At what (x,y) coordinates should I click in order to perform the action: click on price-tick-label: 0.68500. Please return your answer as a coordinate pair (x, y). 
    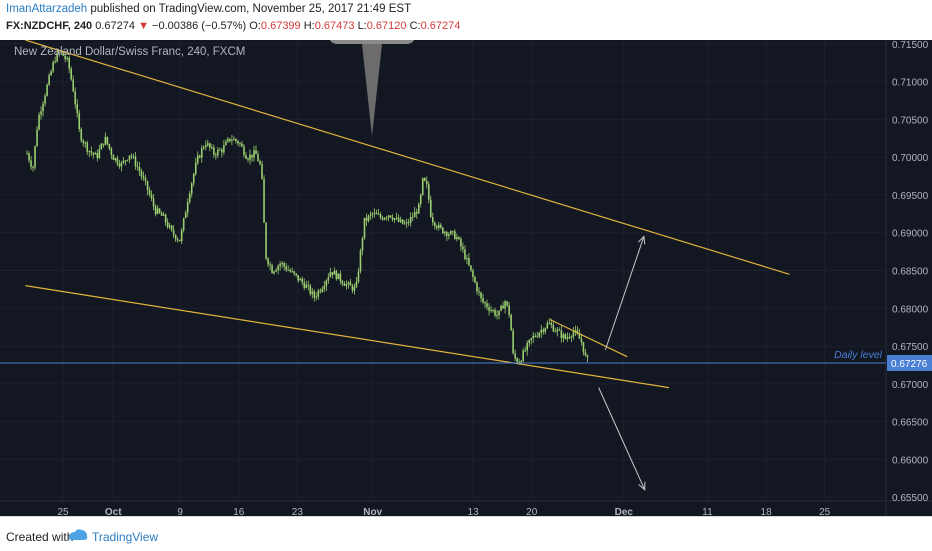
    Looking at the image, I should click on (910, 272).